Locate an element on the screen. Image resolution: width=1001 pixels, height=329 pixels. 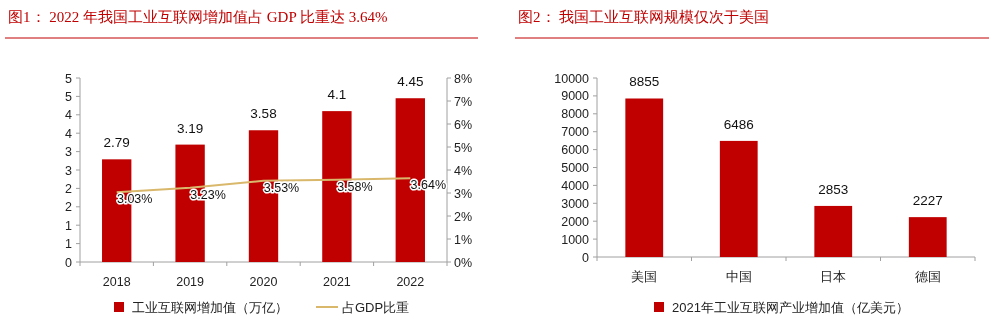
y2-tick-label: 2% is located at coordinates (463, 216).